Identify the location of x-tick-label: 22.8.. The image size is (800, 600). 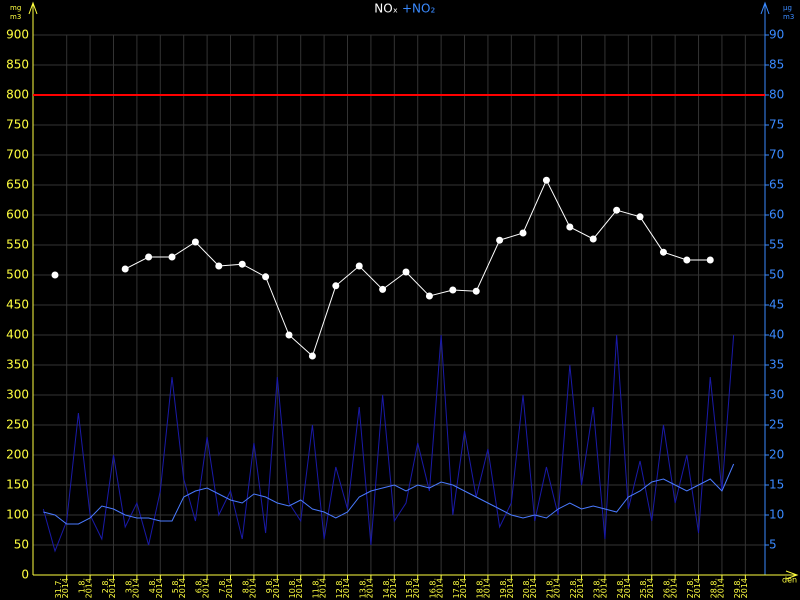
(573, 588).